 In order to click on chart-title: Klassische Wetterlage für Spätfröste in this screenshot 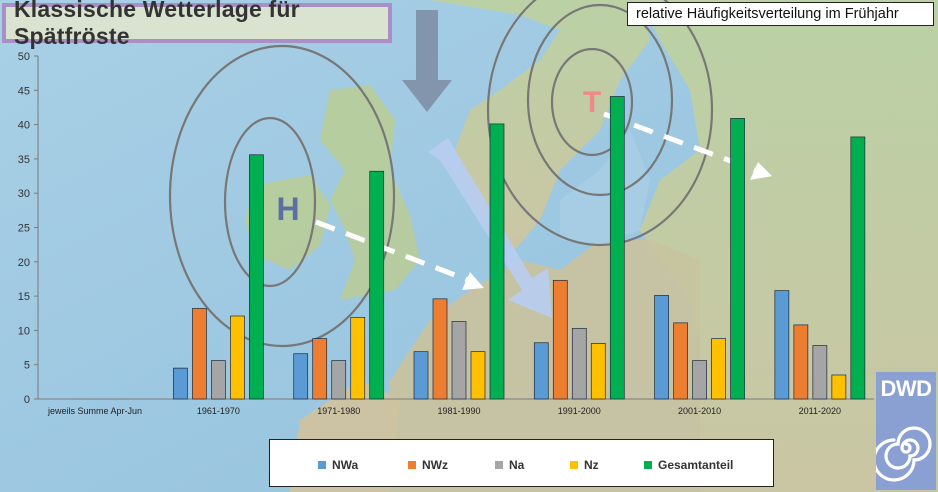, I will do `click(157, 24)`.